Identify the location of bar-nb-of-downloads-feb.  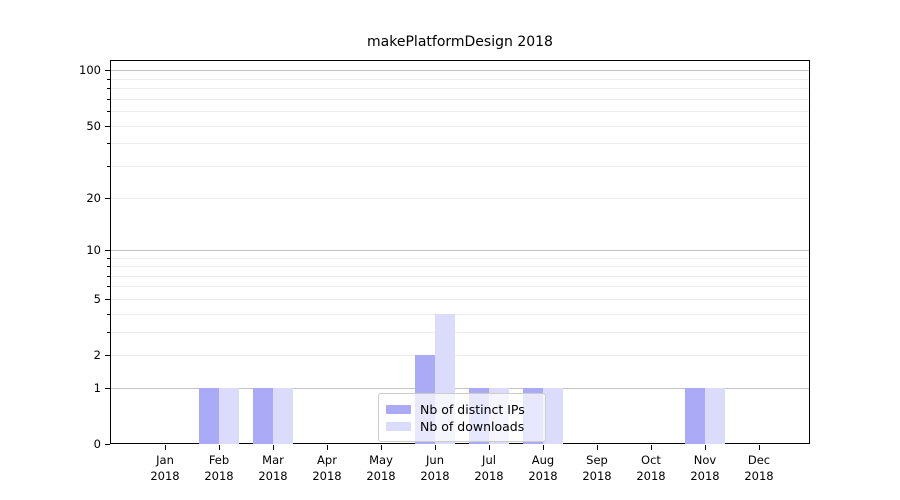
(229, 415).